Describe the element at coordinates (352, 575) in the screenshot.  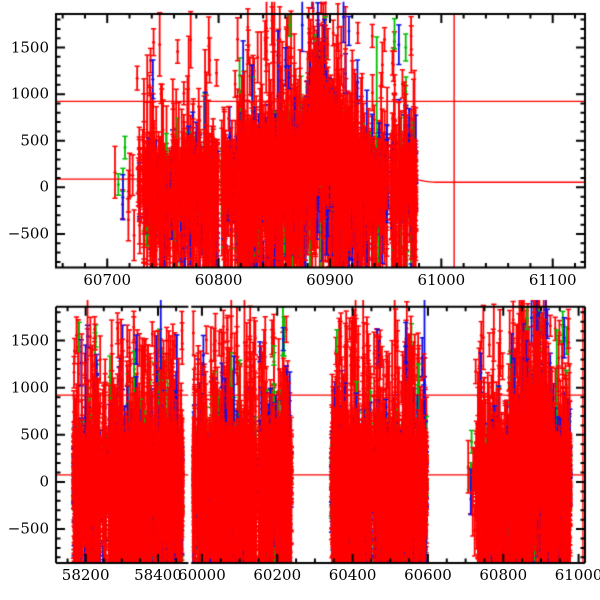
I see `x-tick-label-bottom-right-60400: 60400` at that location.